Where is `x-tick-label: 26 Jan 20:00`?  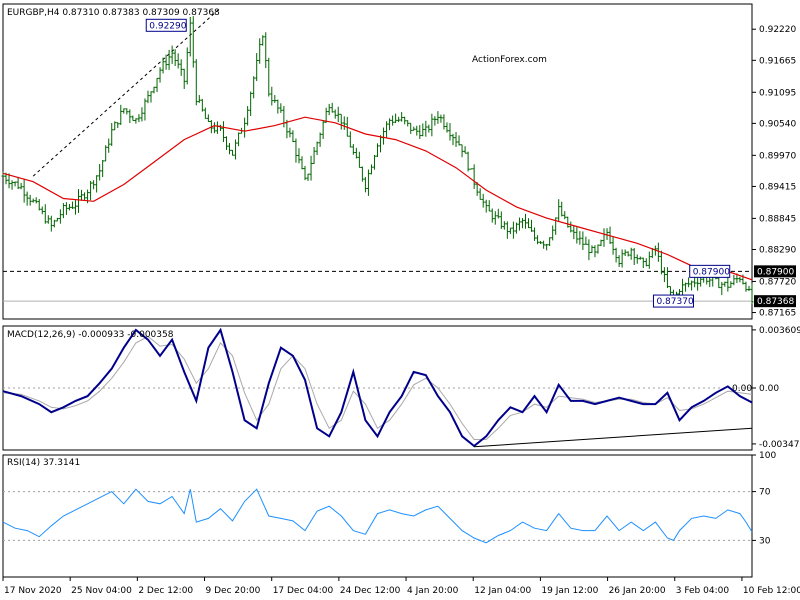 x-tick-label: 26 Jan 20:00 is located at coordinates (637, 591).